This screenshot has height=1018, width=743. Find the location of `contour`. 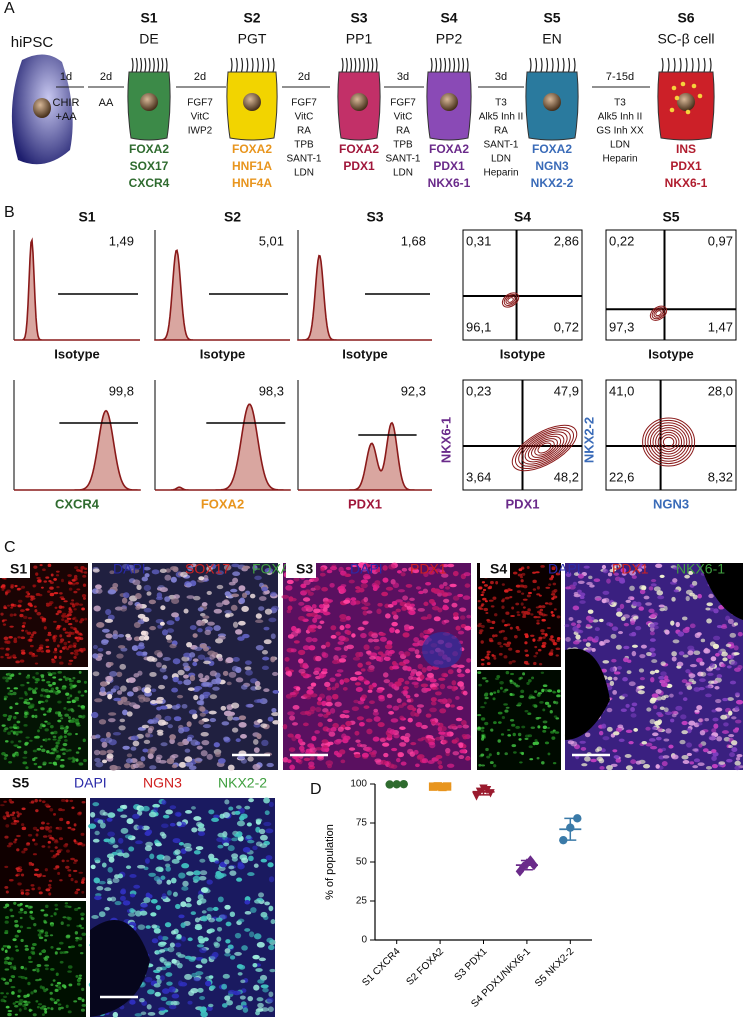

contour is located at coordinates (544, 448).